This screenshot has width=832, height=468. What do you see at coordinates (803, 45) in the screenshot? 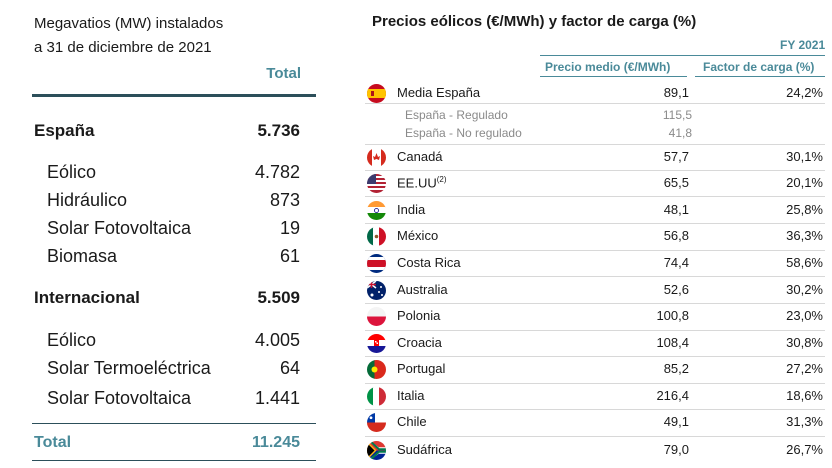
I see `period-label: FY 2021` at bounding box center [803, 45].